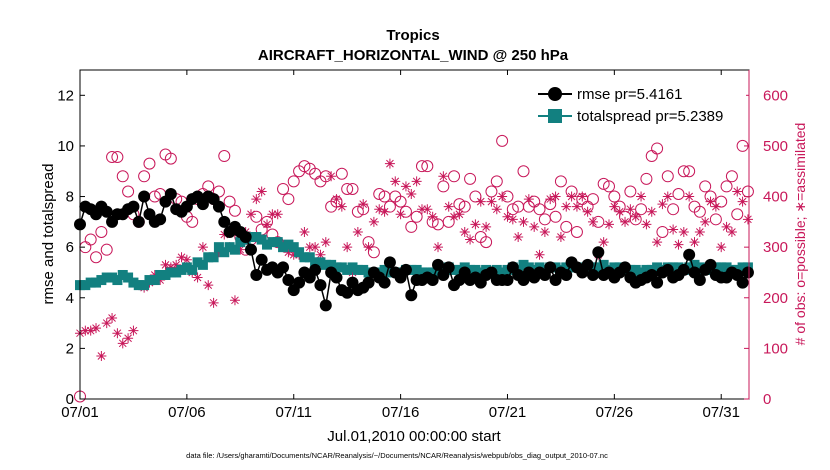 Image resolution: width=830 pixels, height=470 pixels. Describe the element at coordinates (70, 298) in the screenshot. I see `y-tick-label: 4` at that location.